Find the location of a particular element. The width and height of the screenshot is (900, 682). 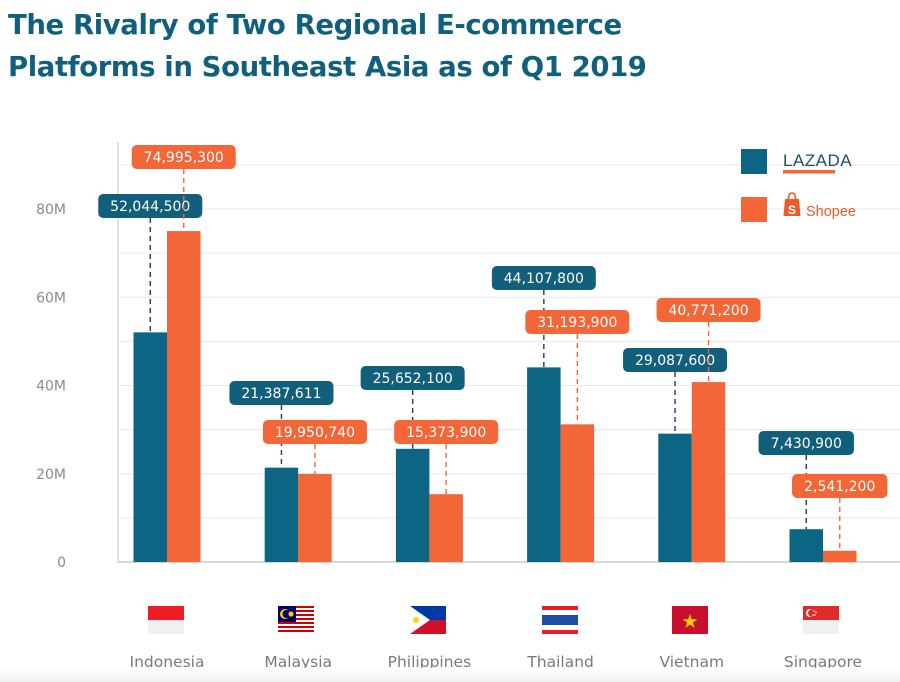

svg-text: S is located at coordinates (792, 210).